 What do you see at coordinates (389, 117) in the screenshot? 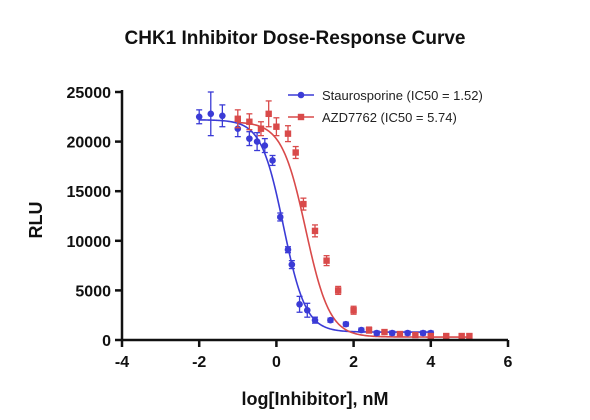
I see `legend-label-2: AZD7762 (IC50 = 5.74)` at bounding box center [389, 117].